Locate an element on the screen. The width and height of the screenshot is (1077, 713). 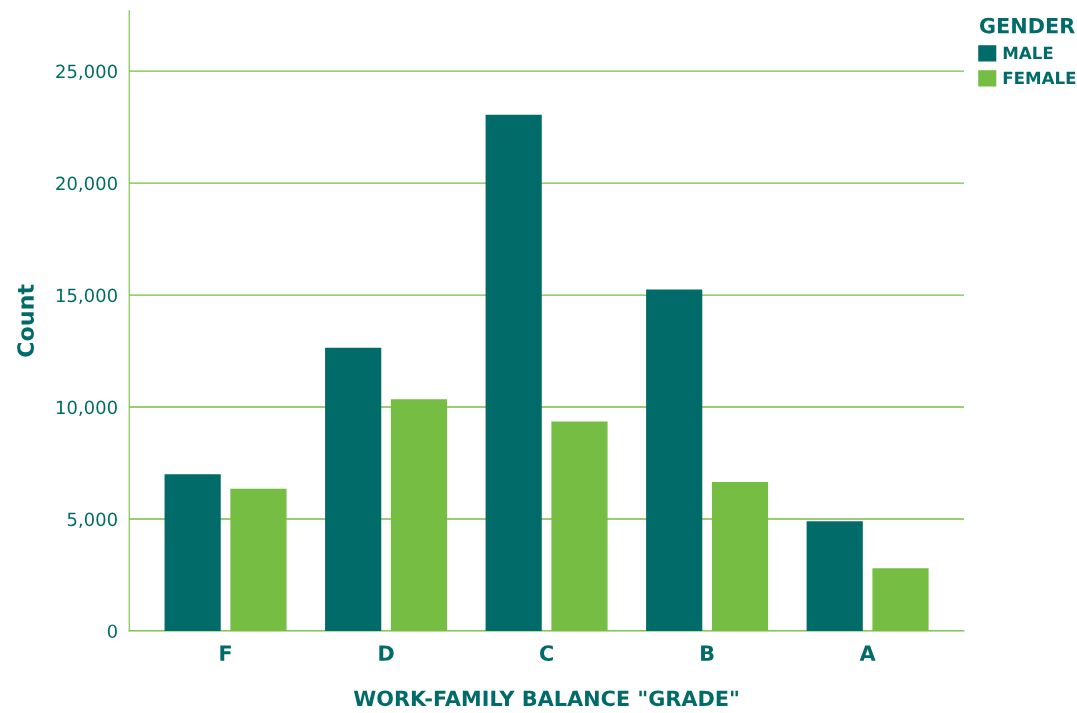
x-tick-label: B is located at coordinates (707, 653).